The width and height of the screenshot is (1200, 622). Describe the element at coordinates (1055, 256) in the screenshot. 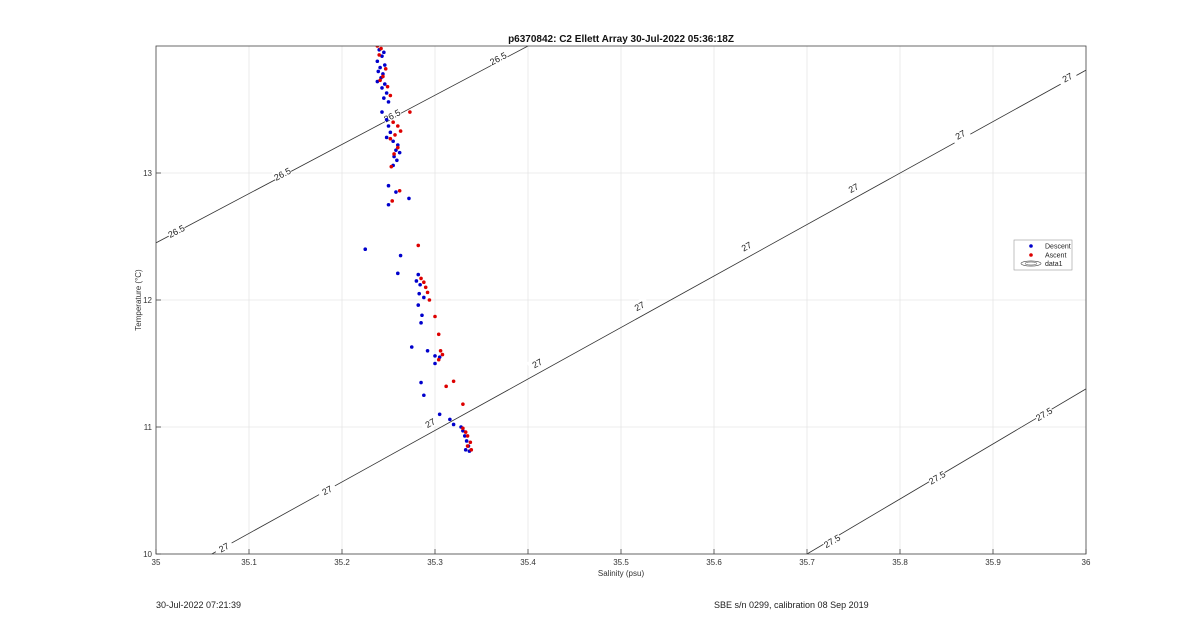

I see `legend-label-ascent: Ascent` at that location.